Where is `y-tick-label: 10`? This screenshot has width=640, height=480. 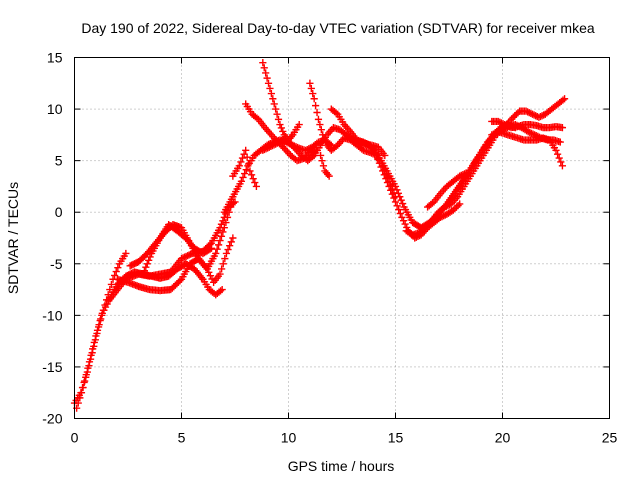
y-tick-label: 10 is located at coordinates (55, 109).